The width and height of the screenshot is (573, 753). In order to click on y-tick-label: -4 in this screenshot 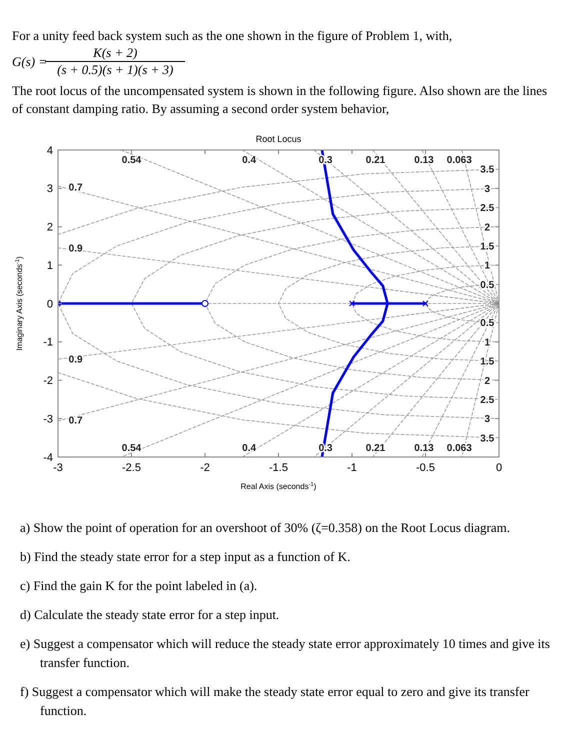, I will do `click(48, 458)`.